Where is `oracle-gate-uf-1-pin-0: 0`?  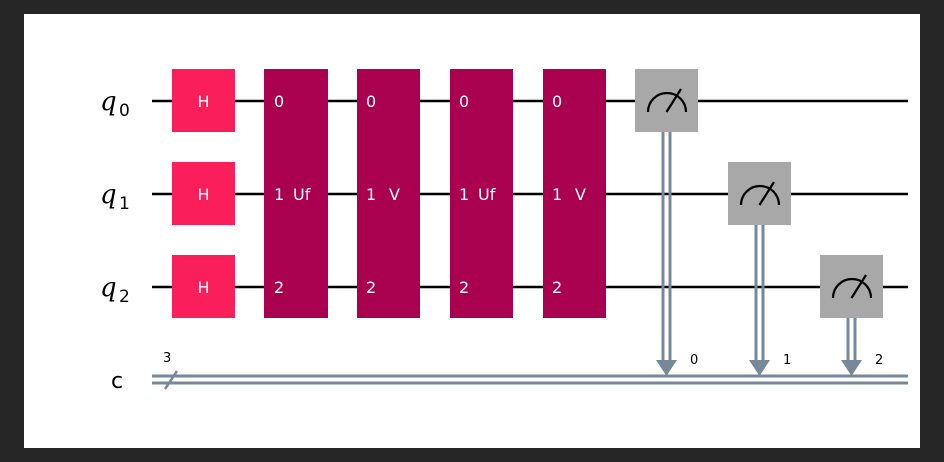
oracle-gate-uf-1-pin-0: 0 is located at coordinates (279, 101).